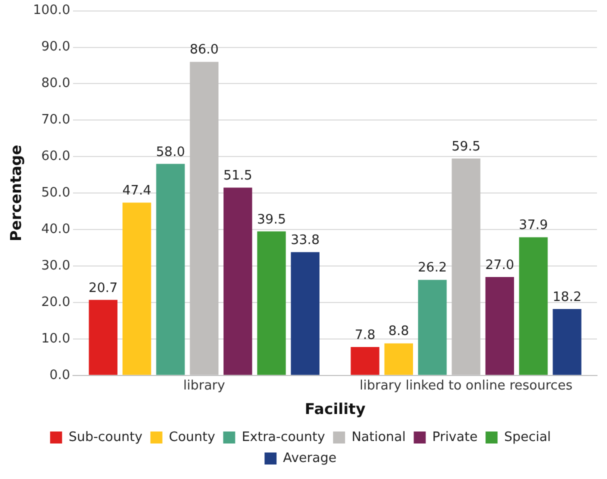  What do you see at coordinates (55, 47) in the screenshot?
I see `y-tick-label: 90.0` at bounding box center [55, 47].